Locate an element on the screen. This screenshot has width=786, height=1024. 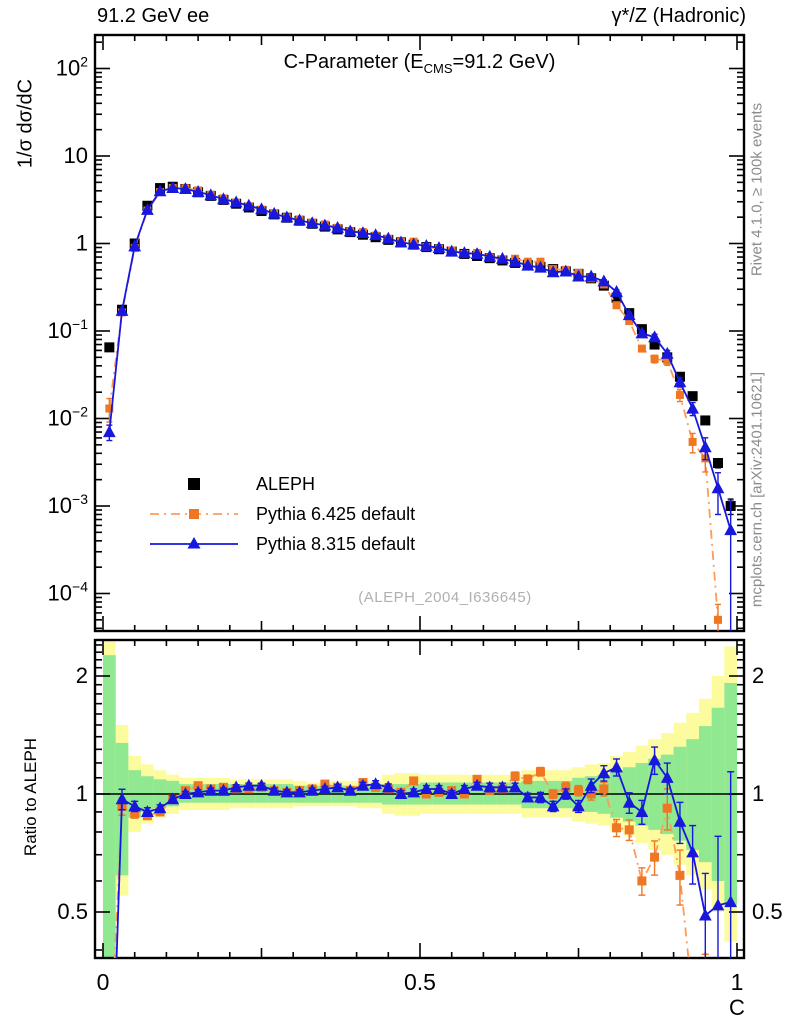
legend-label-pythia6: Pythia 6.425 default is located at coordinates (336, 513).